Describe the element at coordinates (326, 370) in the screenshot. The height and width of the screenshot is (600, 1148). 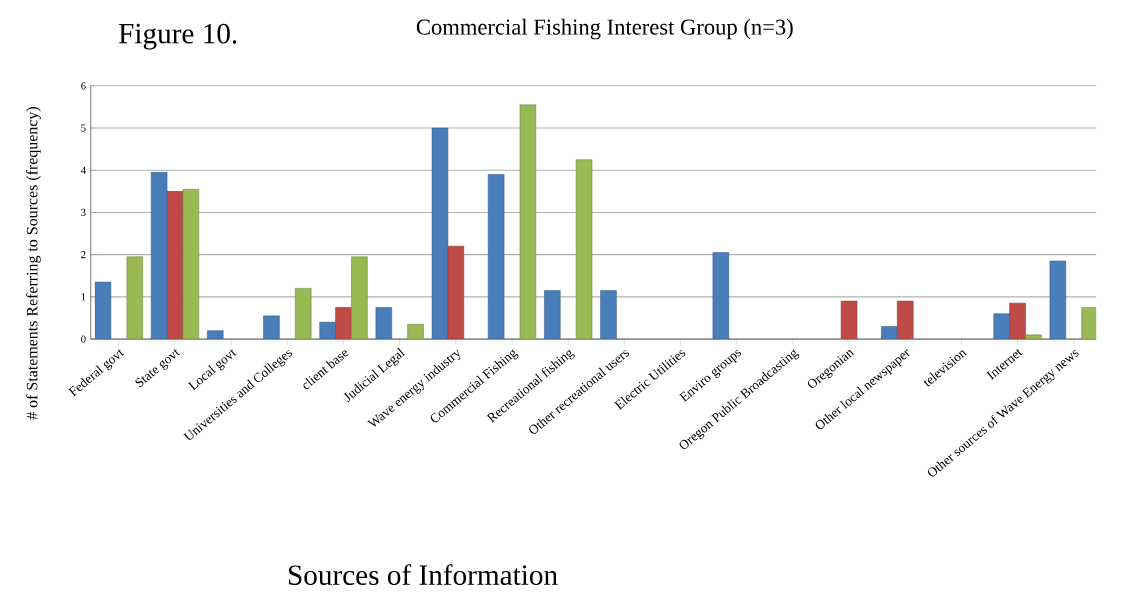
I see `x-tick-label: client base` at that location.